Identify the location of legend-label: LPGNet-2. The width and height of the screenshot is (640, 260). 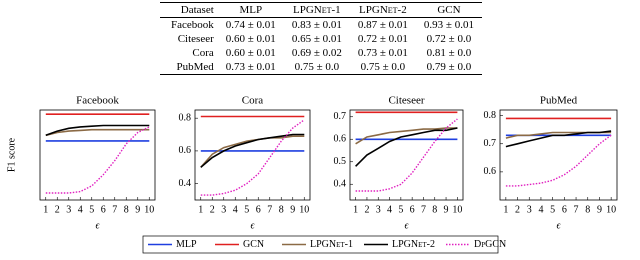
(413, 244).